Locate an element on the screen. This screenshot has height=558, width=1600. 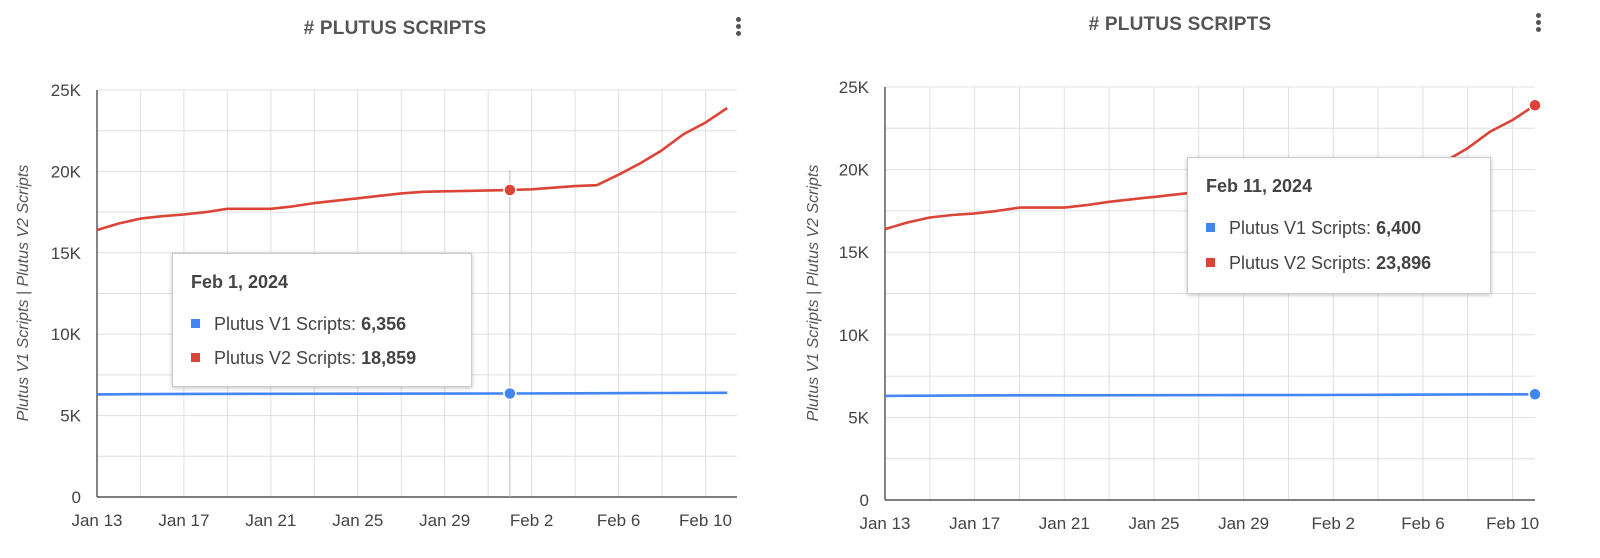
tooltip-row-v1: Plutus V1 Scripts: 6,356 is located at coordinates (298, 324).